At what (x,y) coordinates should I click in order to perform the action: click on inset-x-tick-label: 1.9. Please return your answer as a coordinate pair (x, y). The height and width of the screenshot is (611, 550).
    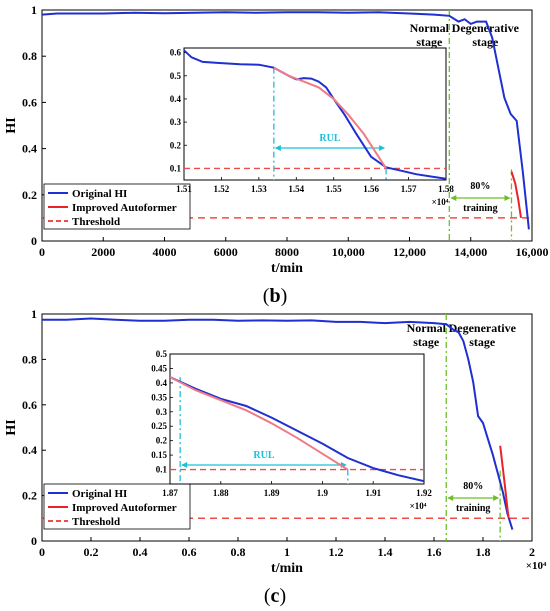
    Looking at the image, I should click on (323, 493).